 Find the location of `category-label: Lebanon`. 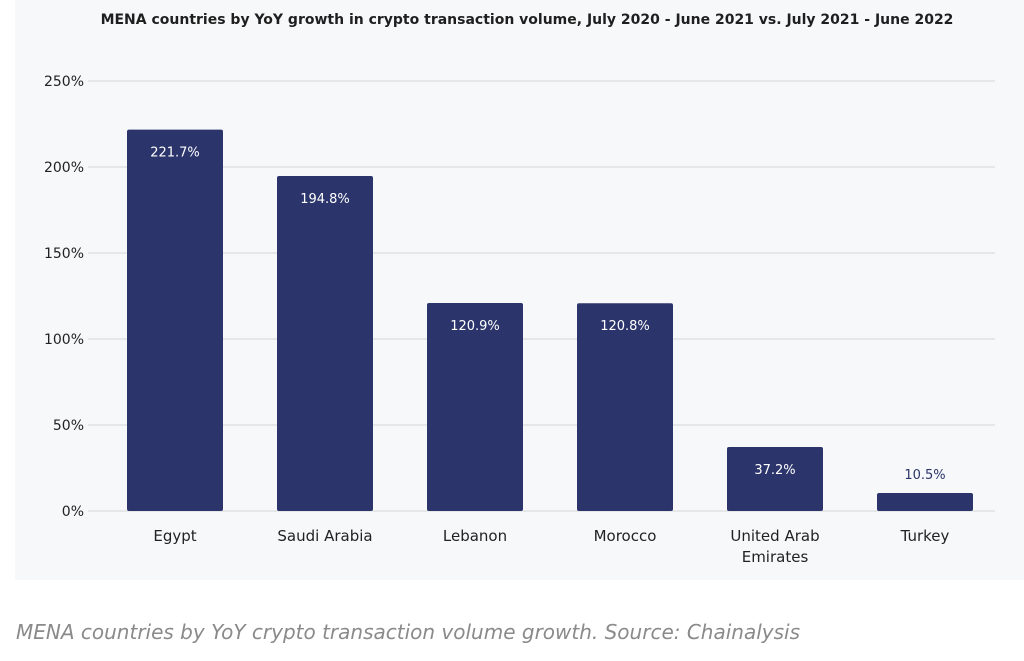

category-label: Lebanon is located at coordinates (475, 536).